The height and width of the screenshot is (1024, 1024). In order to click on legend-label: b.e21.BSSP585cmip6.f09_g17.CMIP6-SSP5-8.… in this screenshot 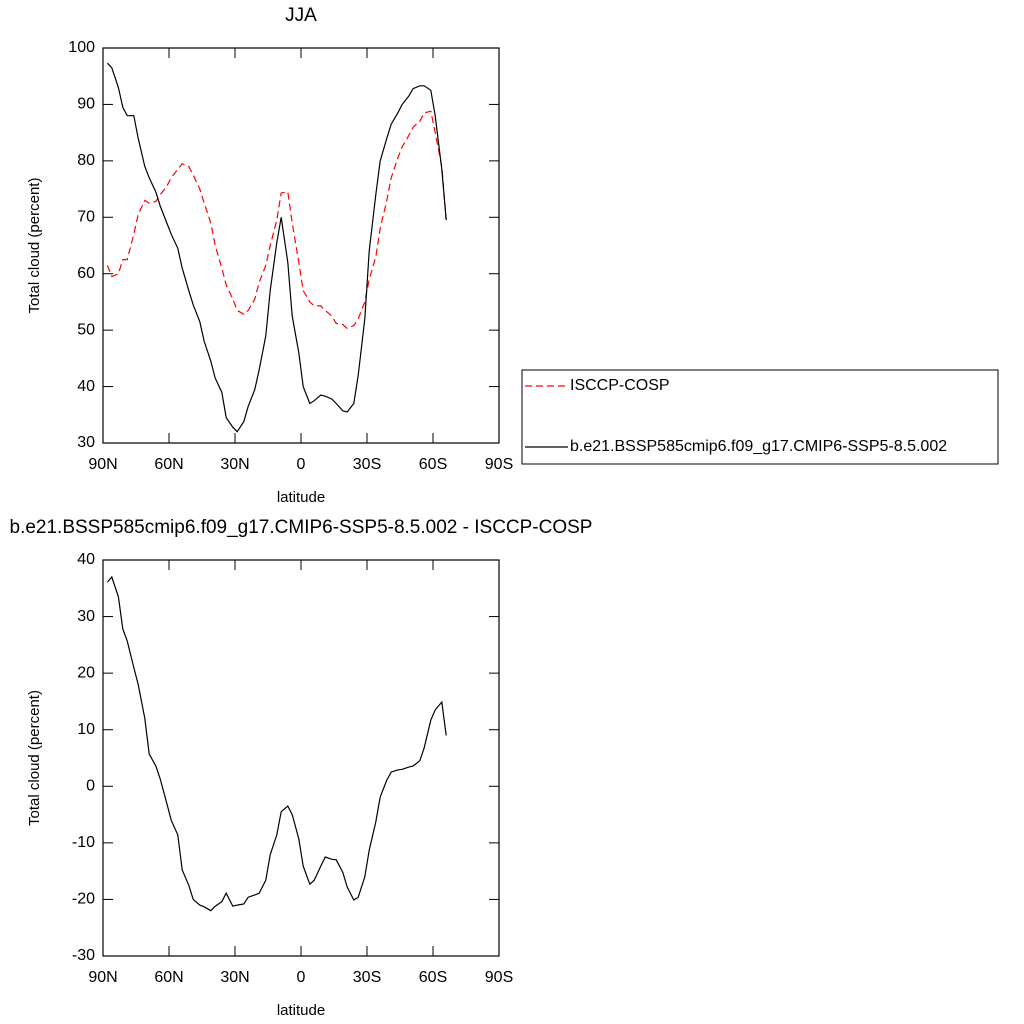, I will do `click(758, 446)`.